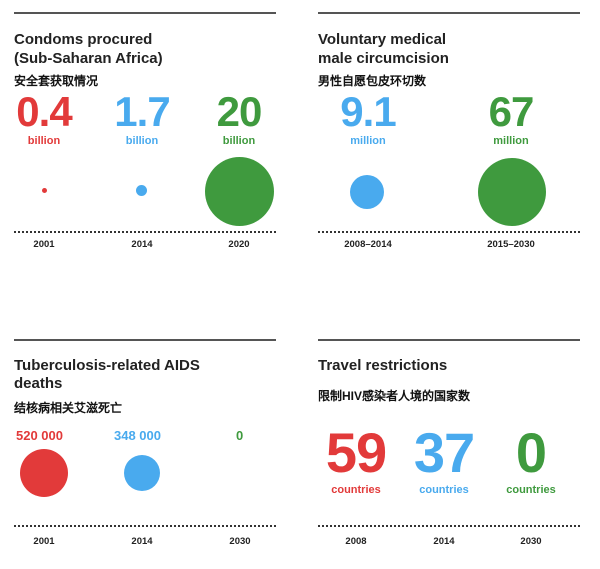  Describe the element at coordinates (444, 452) in the screenshot. I see `value-label: 37` at that location.